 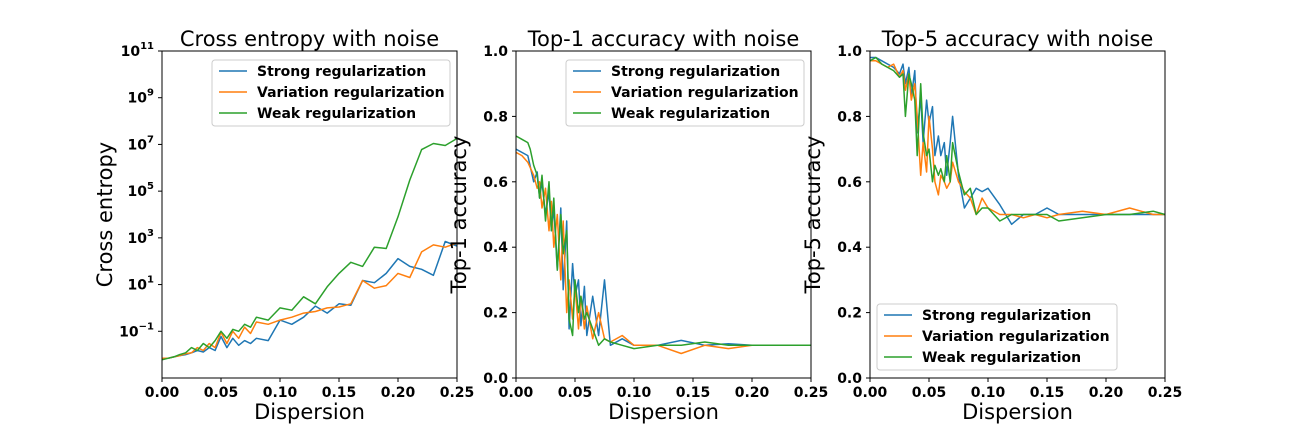 What do you see at coordinates (813, 215) in the screenshot?
I see `y-axis-label: Top-5 accuracy` at bounding box center [813, 215].